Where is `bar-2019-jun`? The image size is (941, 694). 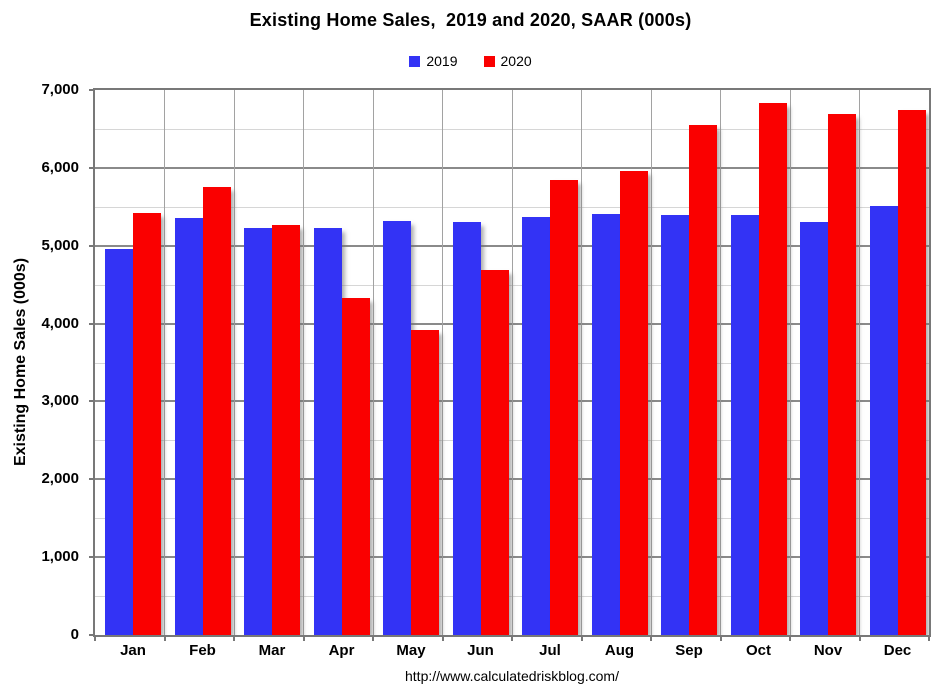
bar-2019-jun is located at coordinates (466, 428).